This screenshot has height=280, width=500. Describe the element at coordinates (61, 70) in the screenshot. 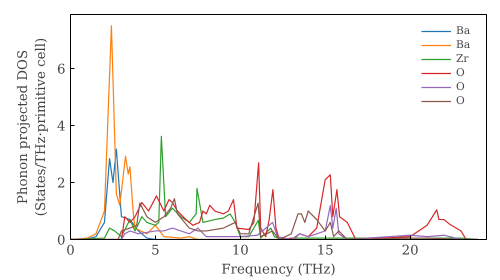

I see `y-tick-label: 6` at that location.